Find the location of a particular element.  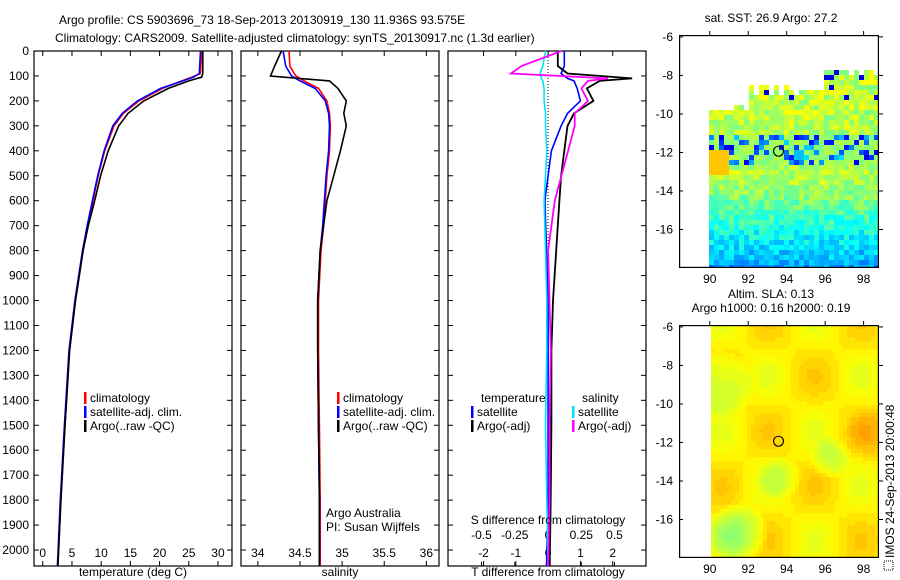

depth-tick-label: 400 is located at coordinates (19, 151).